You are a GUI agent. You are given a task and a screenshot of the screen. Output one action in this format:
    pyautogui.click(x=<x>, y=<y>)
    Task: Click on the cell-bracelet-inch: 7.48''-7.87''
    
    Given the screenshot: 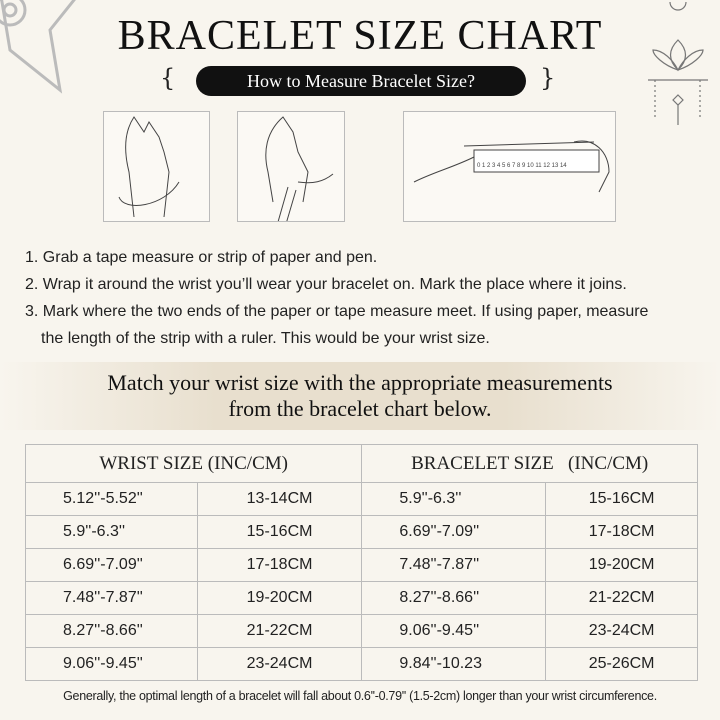 What is the action you would take?
    pyautogui.click(x=454, y=565)
    